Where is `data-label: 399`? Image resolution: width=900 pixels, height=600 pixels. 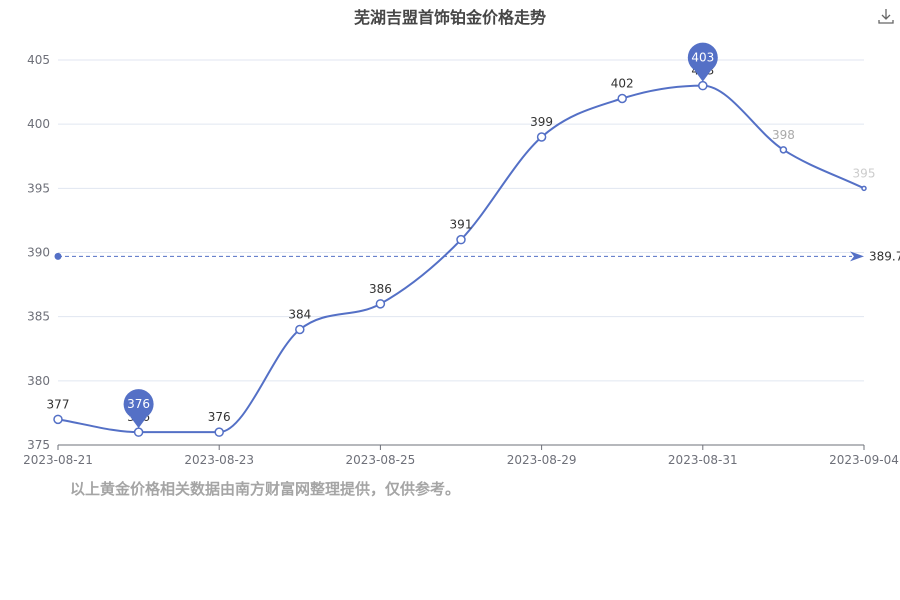 data-label: 399 is located at coordinates (541, 122).